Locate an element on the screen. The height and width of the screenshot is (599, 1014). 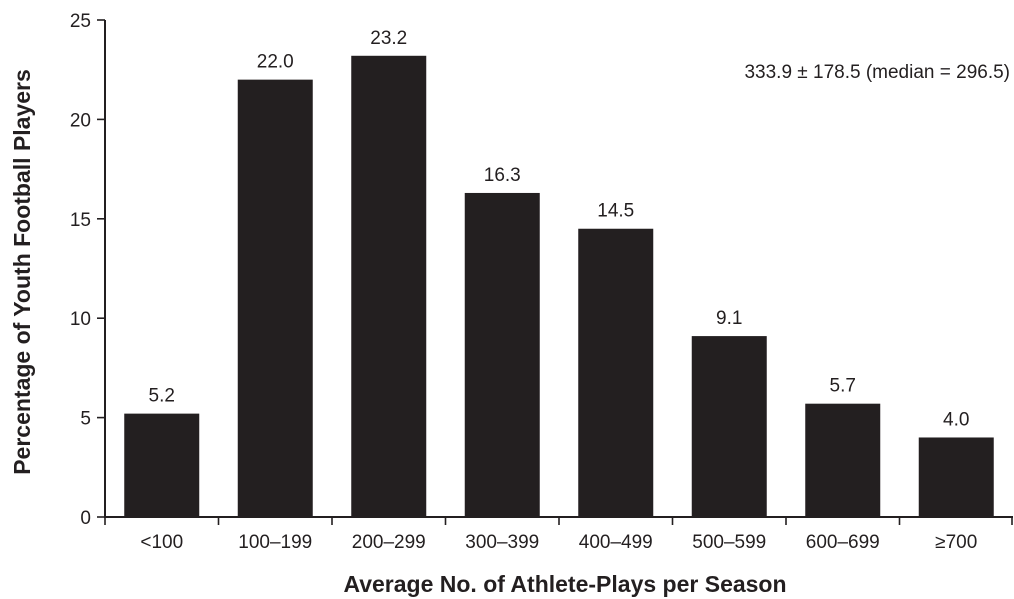
x-tick-label: 100–199 is located at coordinates (275, 542).